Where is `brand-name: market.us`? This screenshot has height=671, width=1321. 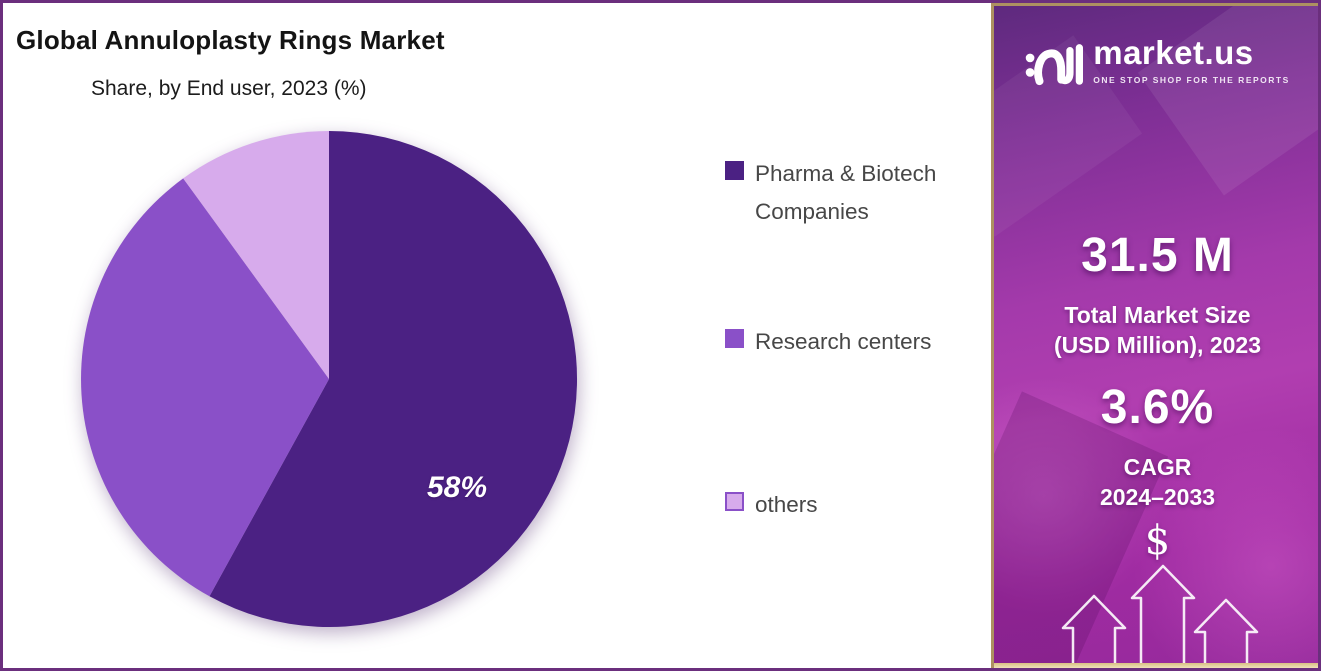
brand-name: market.us is located at coordinates (1173, 52).